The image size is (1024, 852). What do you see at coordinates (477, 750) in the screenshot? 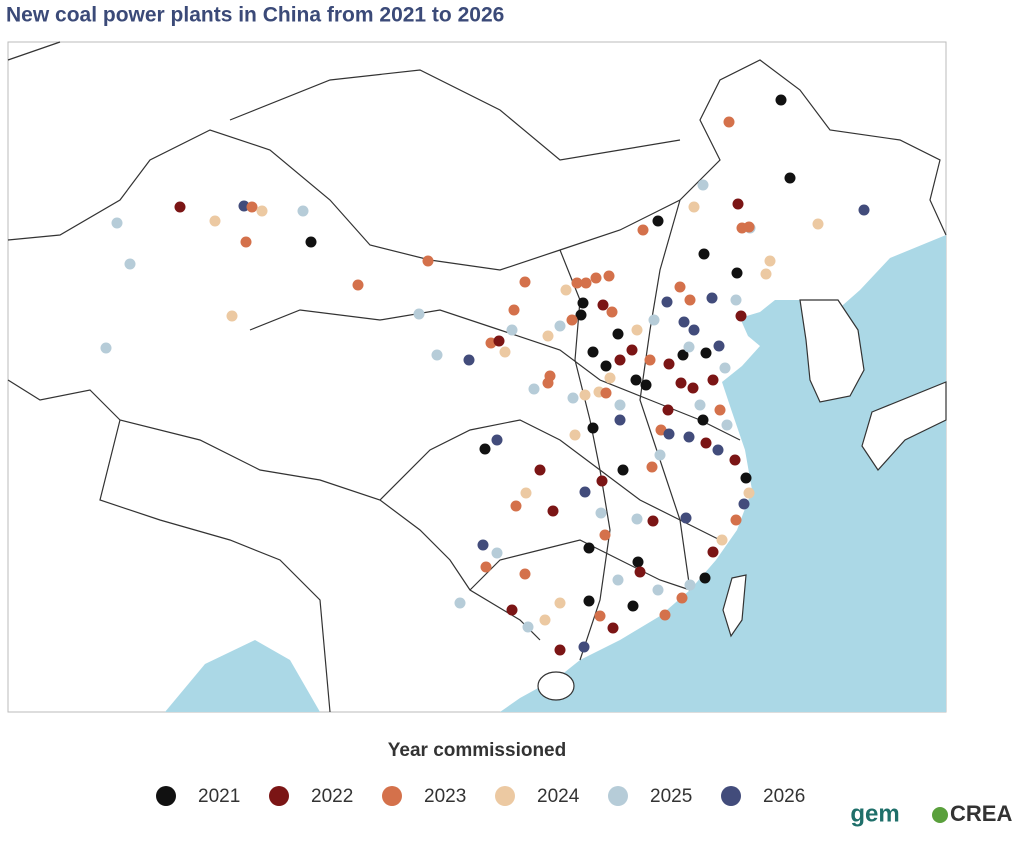
I see `legend-title: Year commissioned` at bounding box center [477, 750].